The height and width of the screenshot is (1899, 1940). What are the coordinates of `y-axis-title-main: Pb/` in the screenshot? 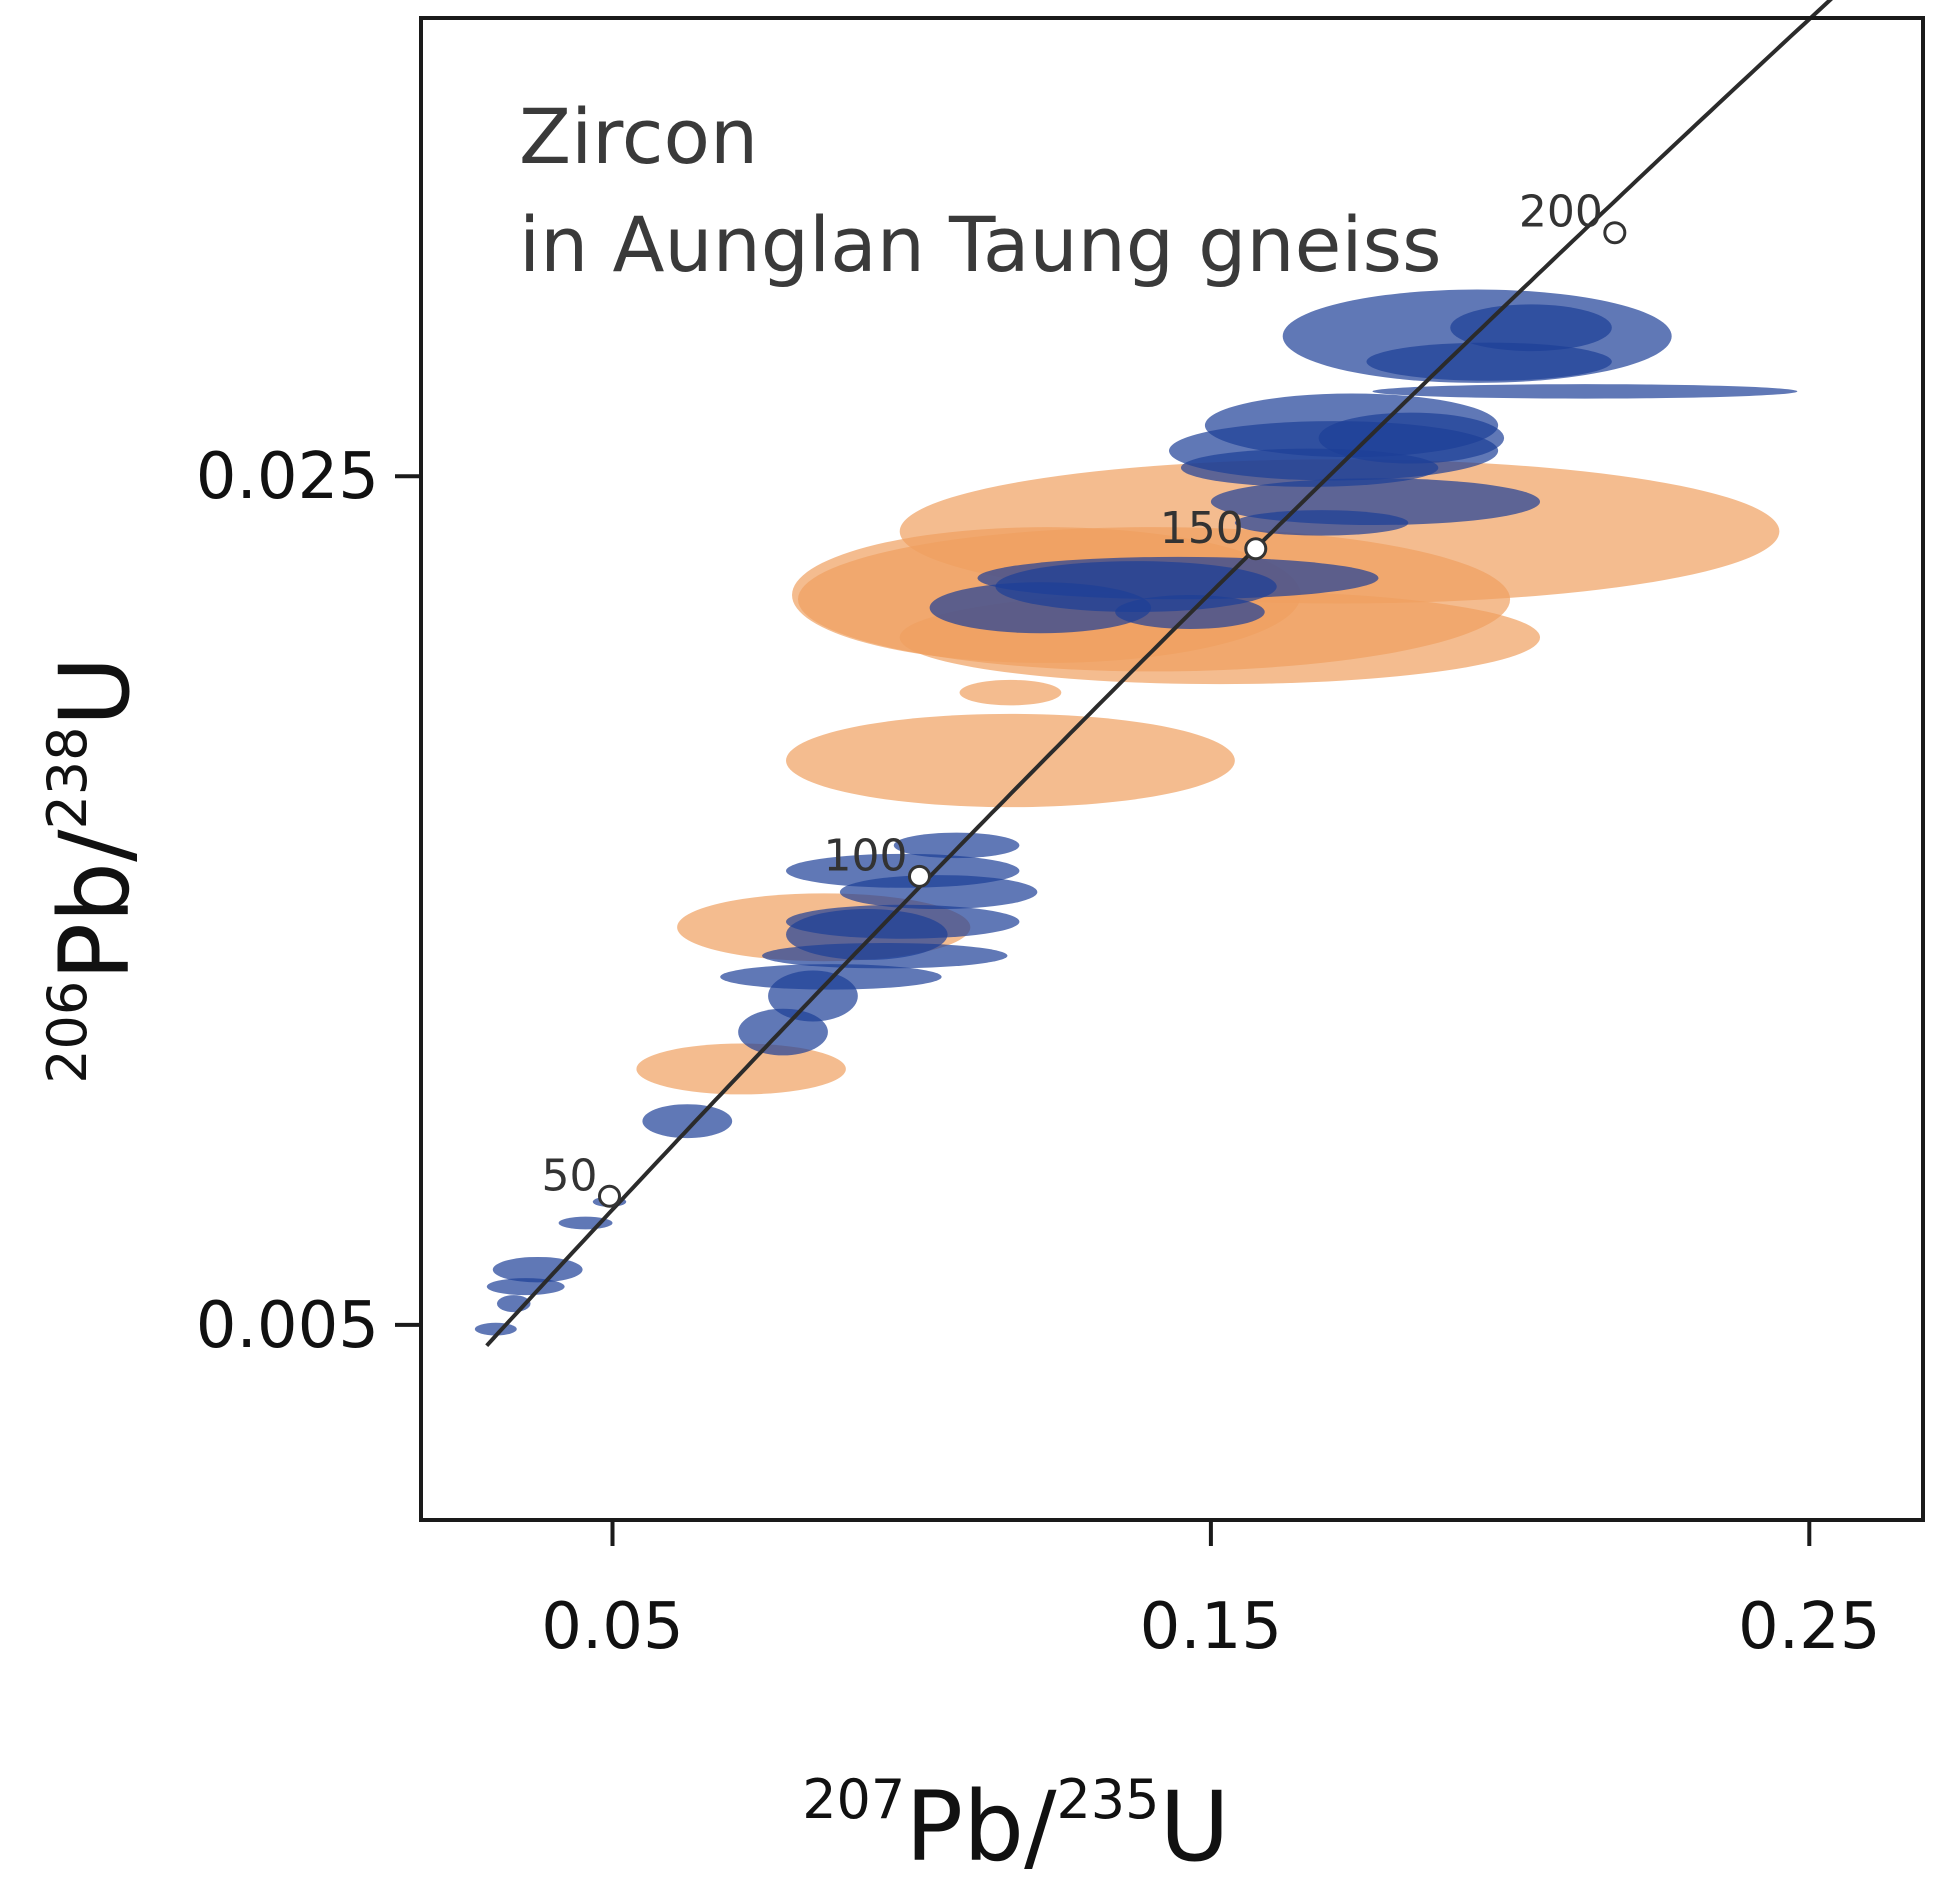 It's located at (95, 905).